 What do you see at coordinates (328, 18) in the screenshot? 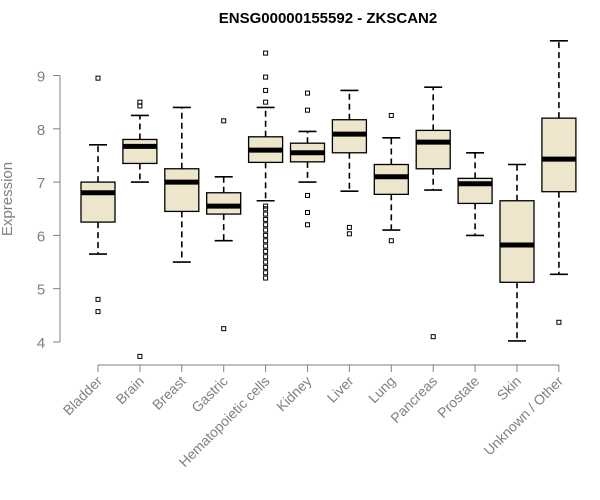
I see `chart-title: ENSG00000155592 - ZKSCAN2` at bounding box center [328, 18].